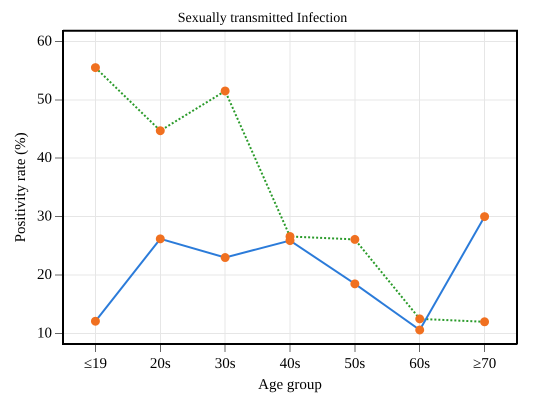  Describe the element at coordinates (290, 364) in the screenshot. I see `x-tick-label: 40s` at that location.